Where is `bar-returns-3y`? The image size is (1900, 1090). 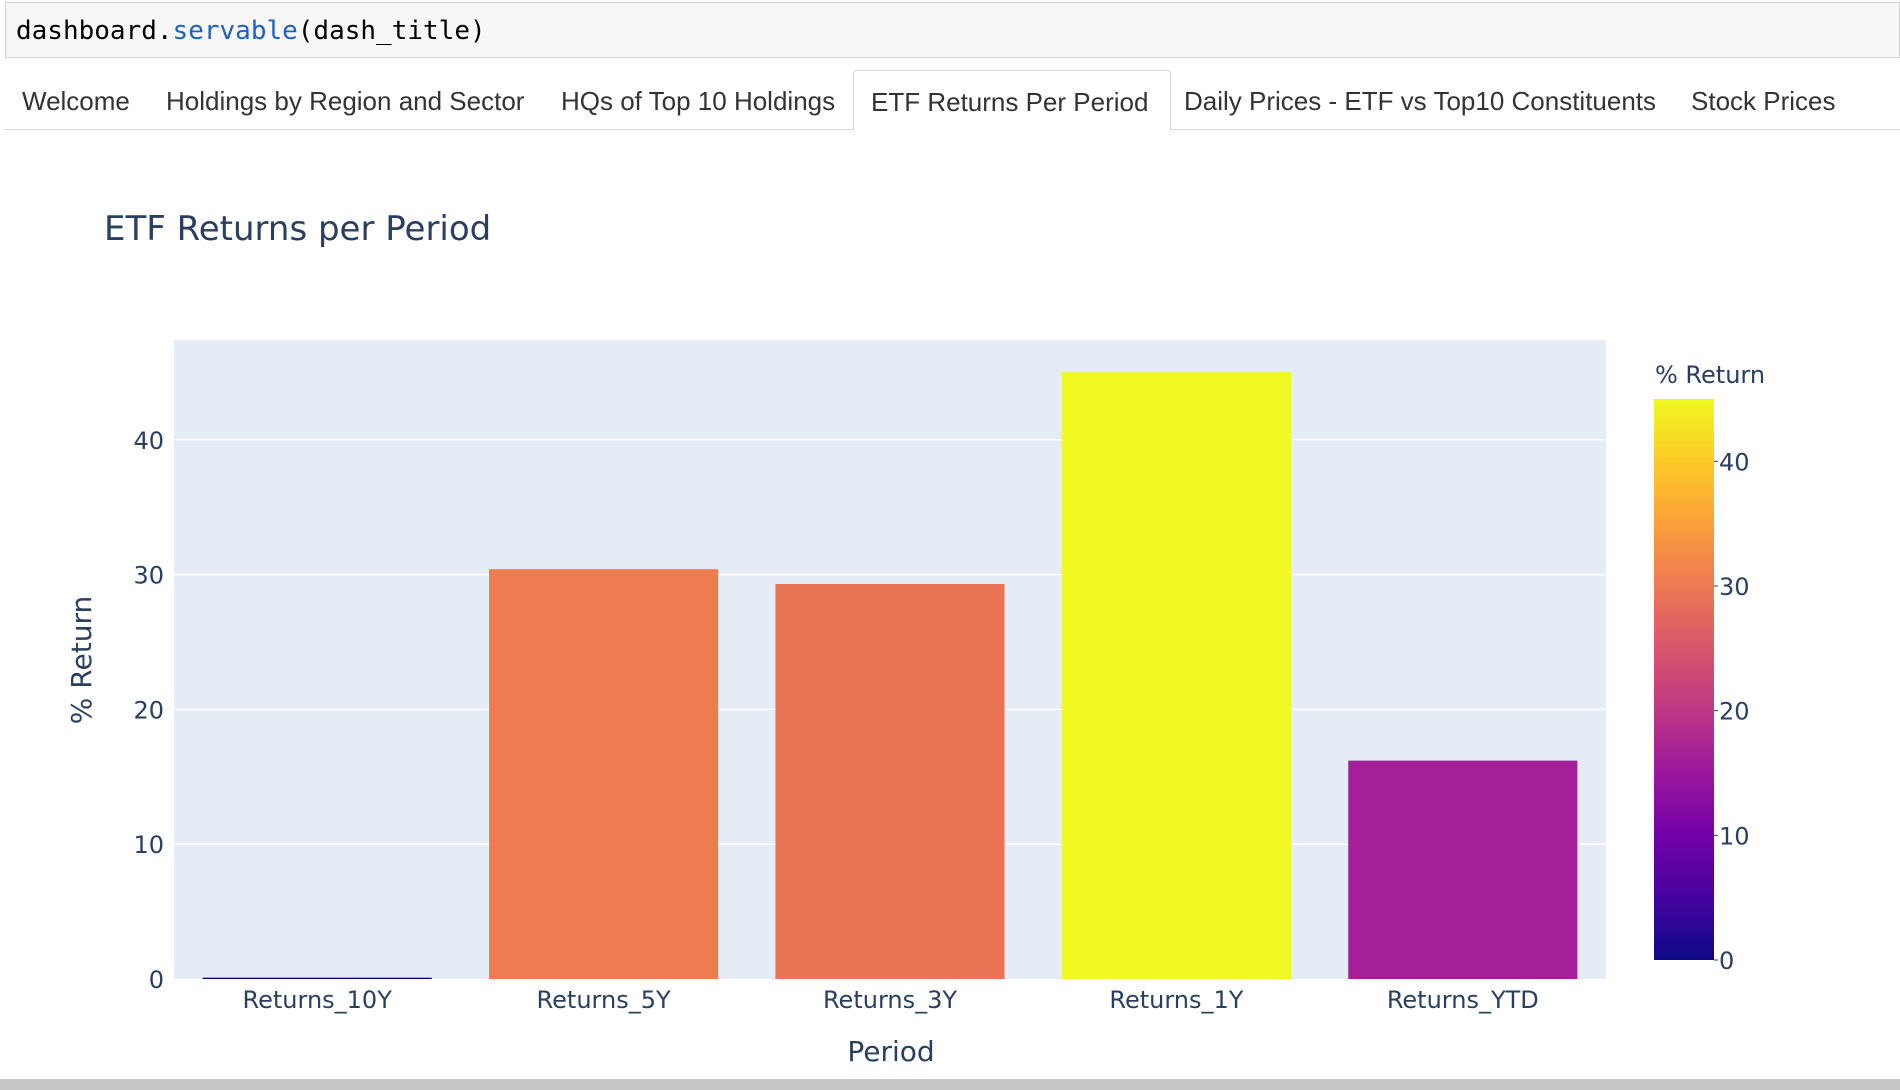 bar-returns-3y is located at coordinates (890, 781).